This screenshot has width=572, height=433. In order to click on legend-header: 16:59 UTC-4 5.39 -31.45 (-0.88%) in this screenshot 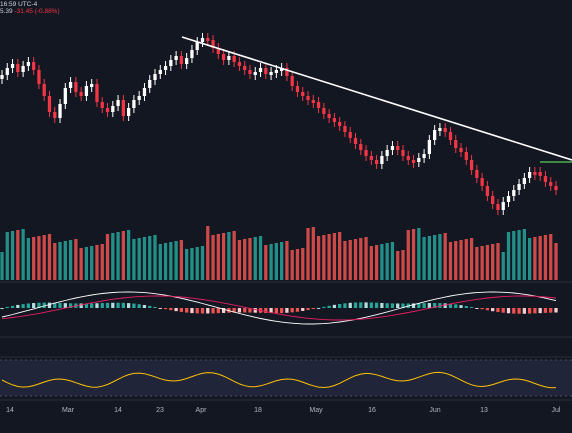, I will do `click(30, 8)`.